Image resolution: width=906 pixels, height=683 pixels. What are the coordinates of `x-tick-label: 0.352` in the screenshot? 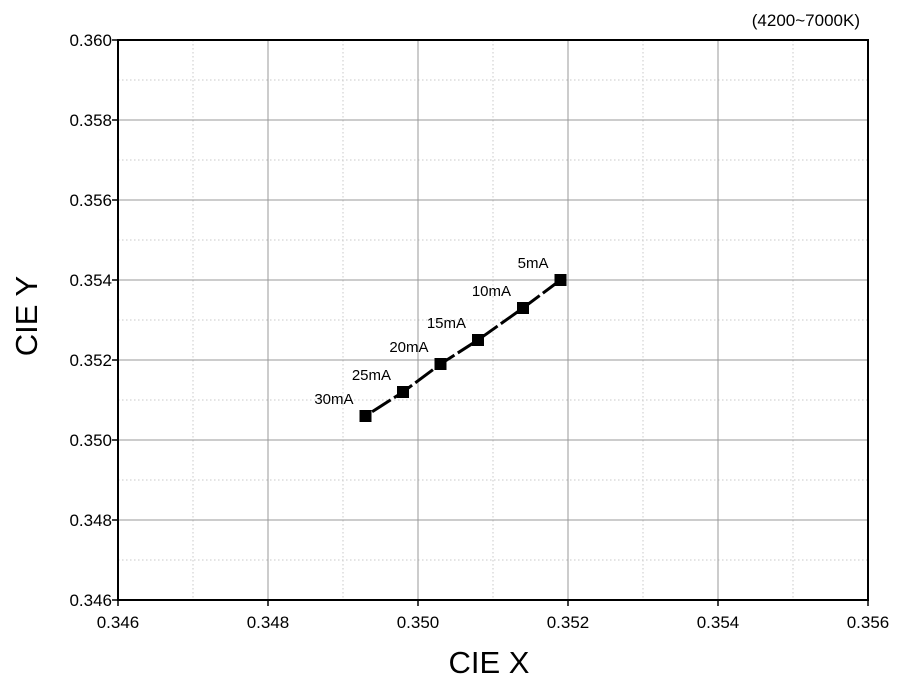 It's located at (568, 622).